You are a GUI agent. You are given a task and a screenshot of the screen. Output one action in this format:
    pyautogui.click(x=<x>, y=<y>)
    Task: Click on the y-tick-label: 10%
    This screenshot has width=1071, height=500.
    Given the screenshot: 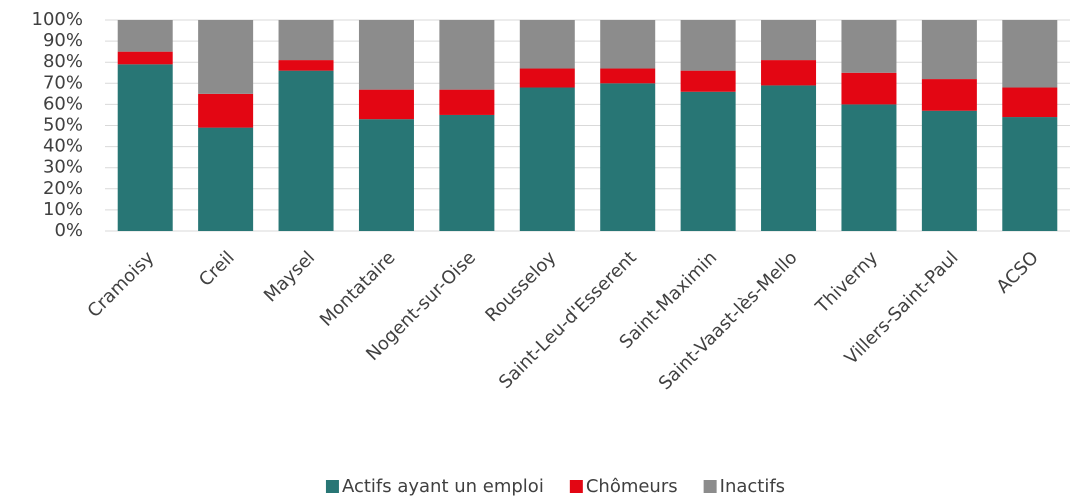 What is the action you would take?
    pyautogui.click(x=63, y=209)
    